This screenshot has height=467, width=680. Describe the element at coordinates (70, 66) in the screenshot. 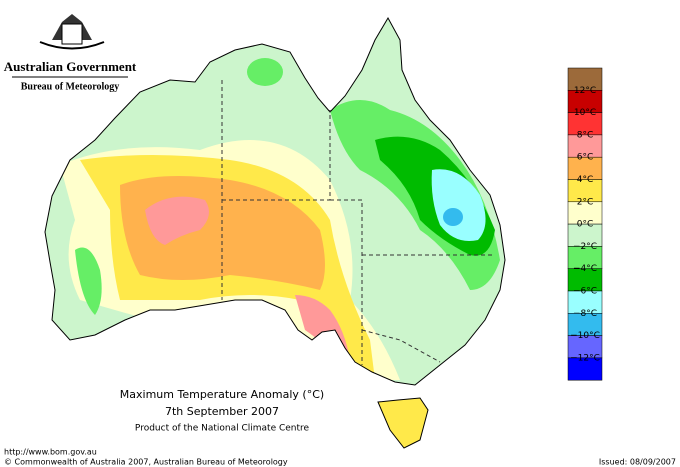

I see `header-title: Australian Government` at that location.